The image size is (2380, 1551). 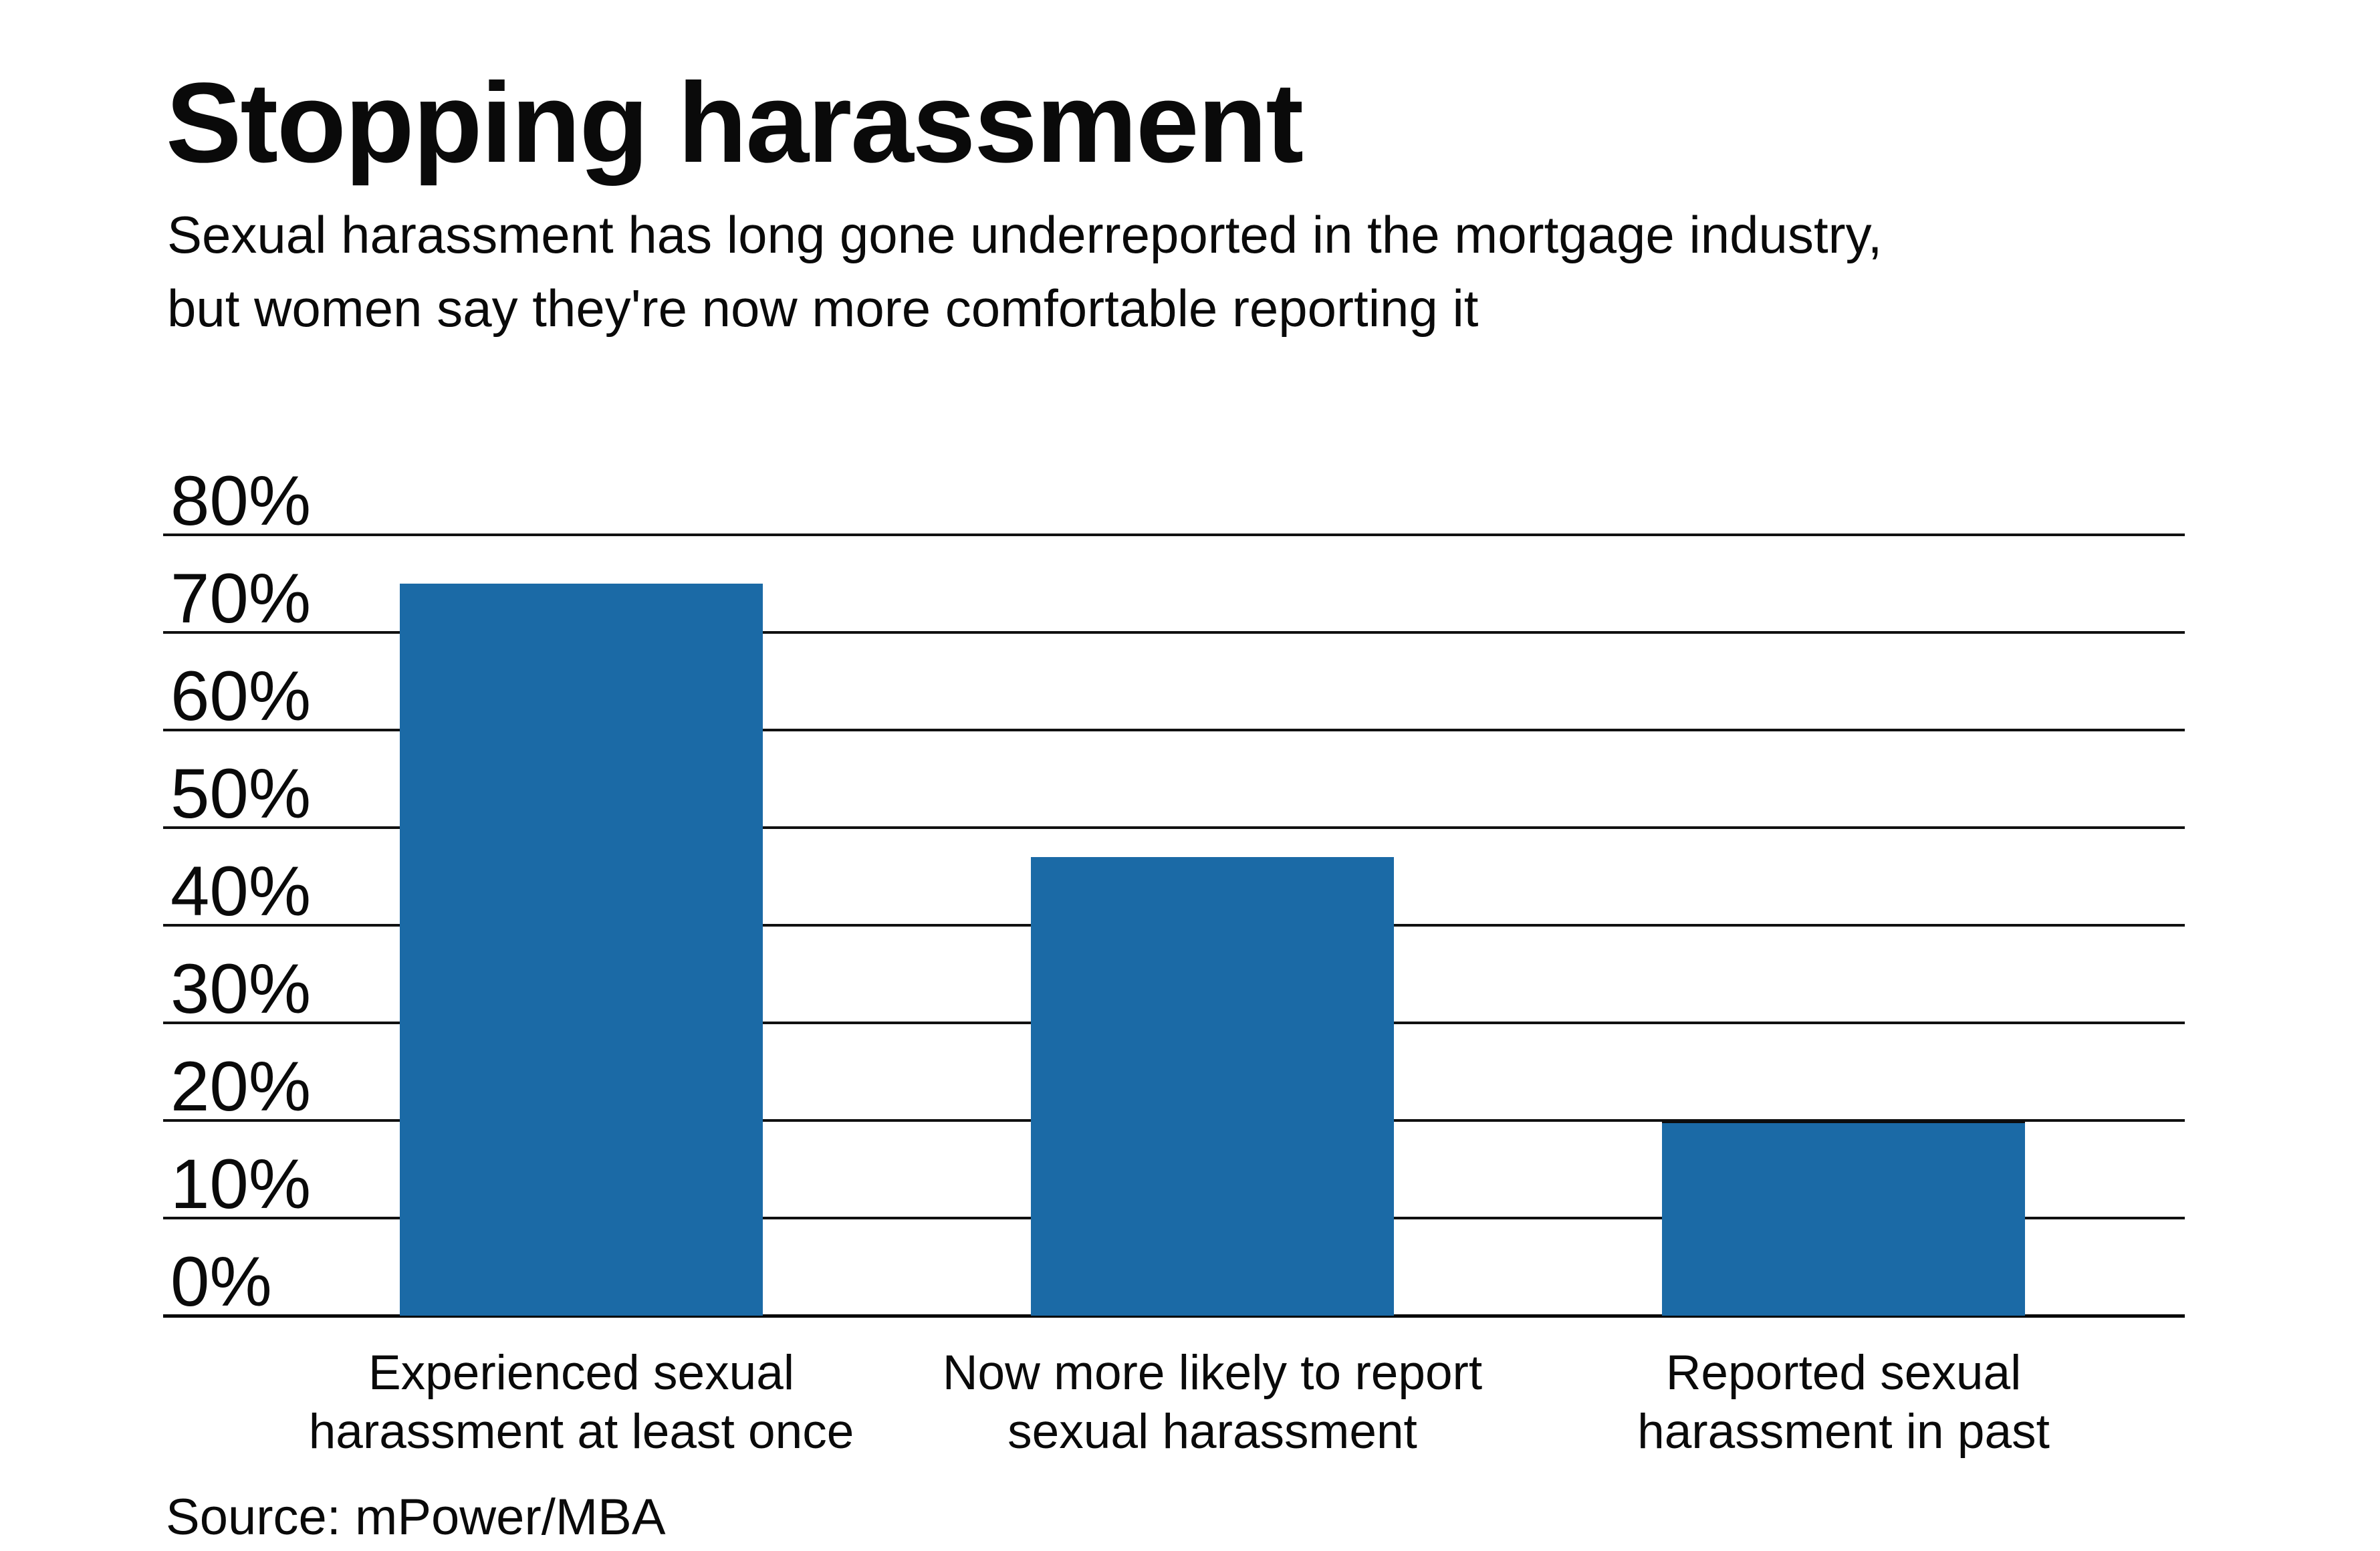 I want to click on y-axis-tick-label: 30%, so click(x=241, y=989).